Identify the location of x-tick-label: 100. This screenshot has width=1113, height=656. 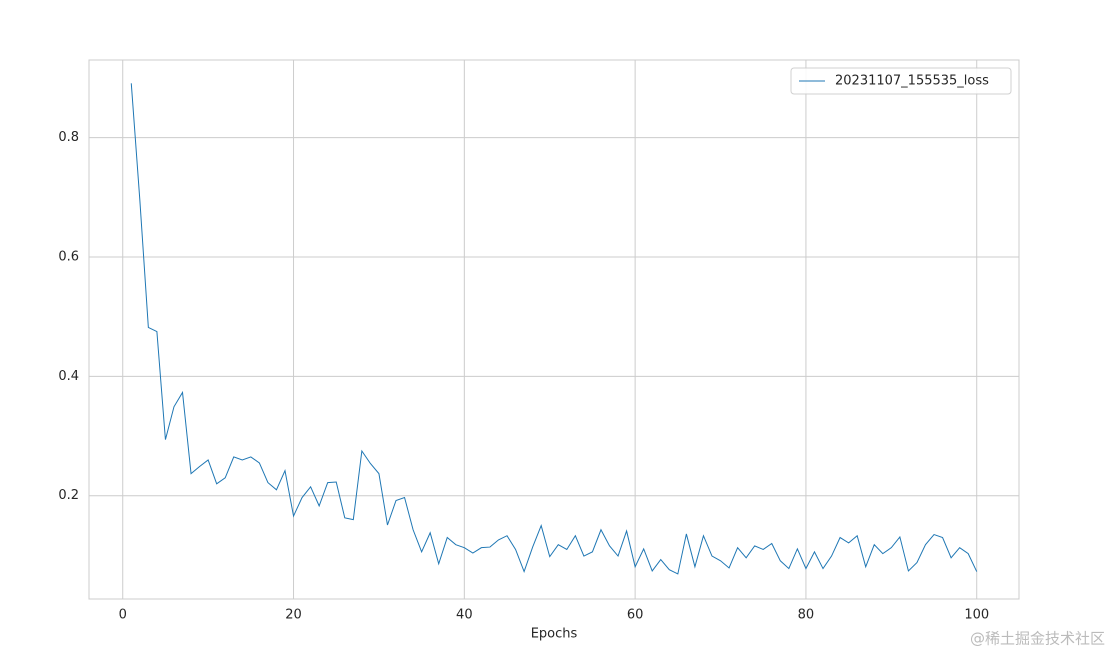
(976, 615).